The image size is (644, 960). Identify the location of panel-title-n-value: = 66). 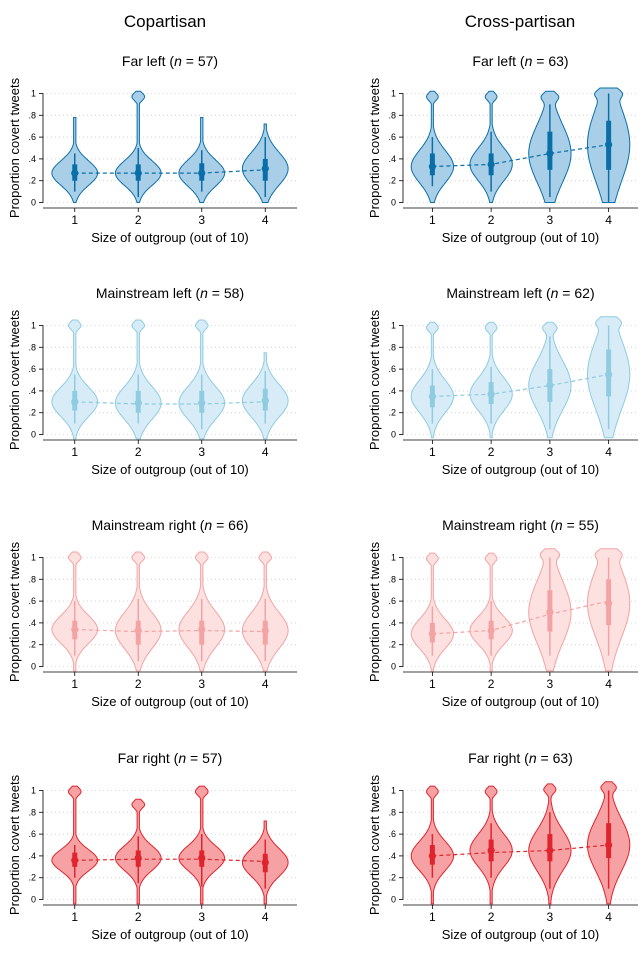
(230, 525).